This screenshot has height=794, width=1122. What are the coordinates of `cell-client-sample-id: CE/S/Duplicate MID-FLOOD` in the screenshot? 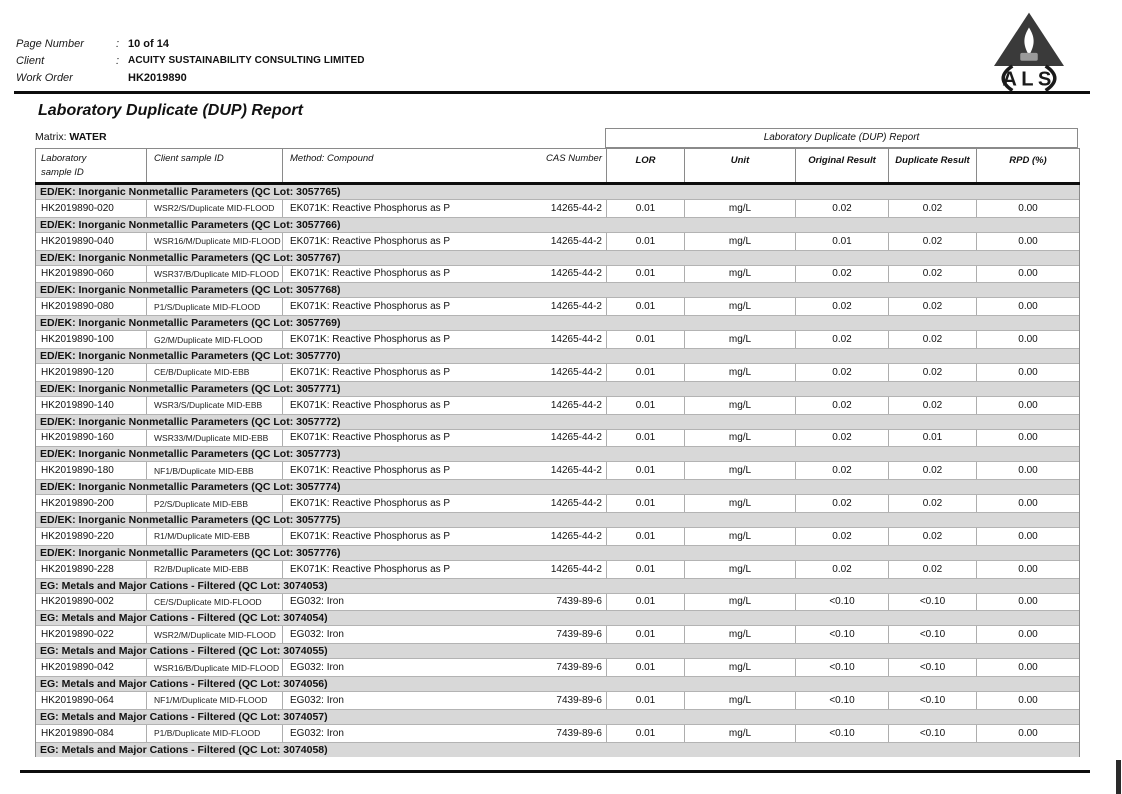 It's located at (215, 602).